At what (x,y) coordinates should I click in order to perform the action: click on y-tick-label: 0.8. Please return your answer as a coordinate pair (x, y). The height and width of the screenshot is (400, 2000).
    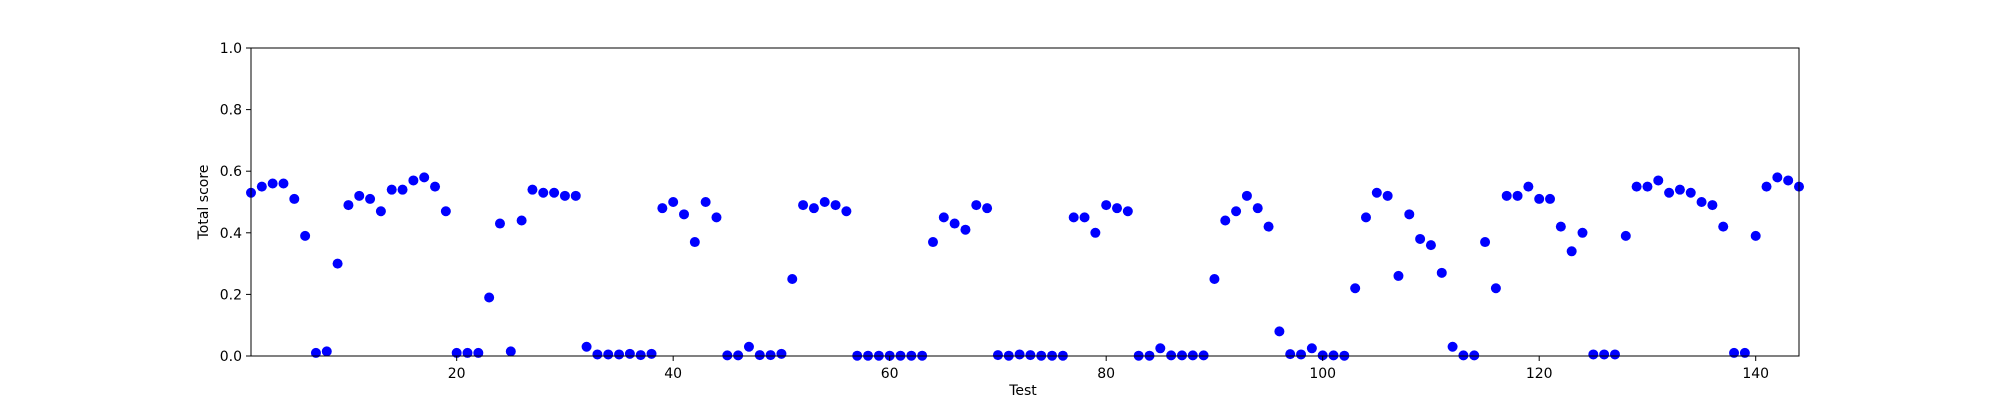
    Looking at the image, I should click on (231, 111).